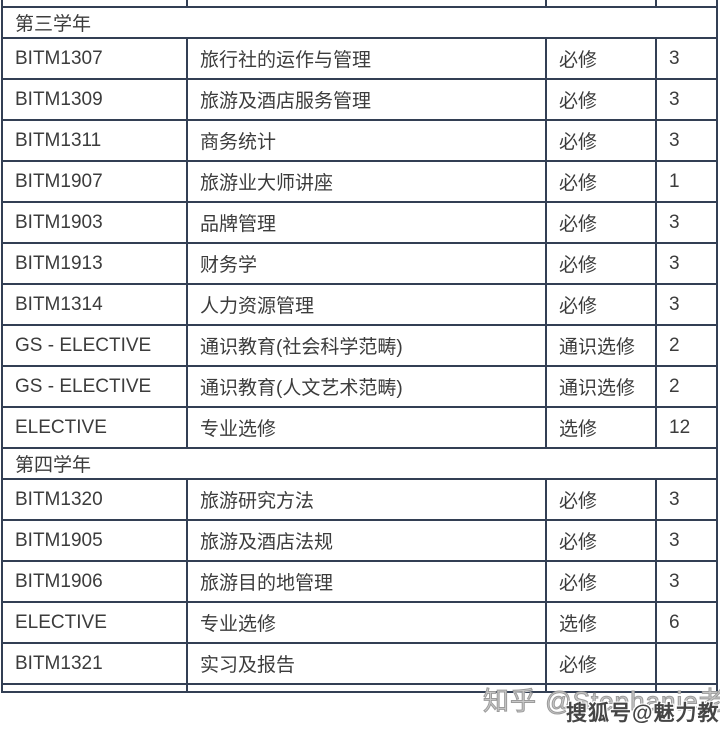 The height and width of the screenshot is (731, 720). I want to click on section-label: 第四学年, so click(359, 463).